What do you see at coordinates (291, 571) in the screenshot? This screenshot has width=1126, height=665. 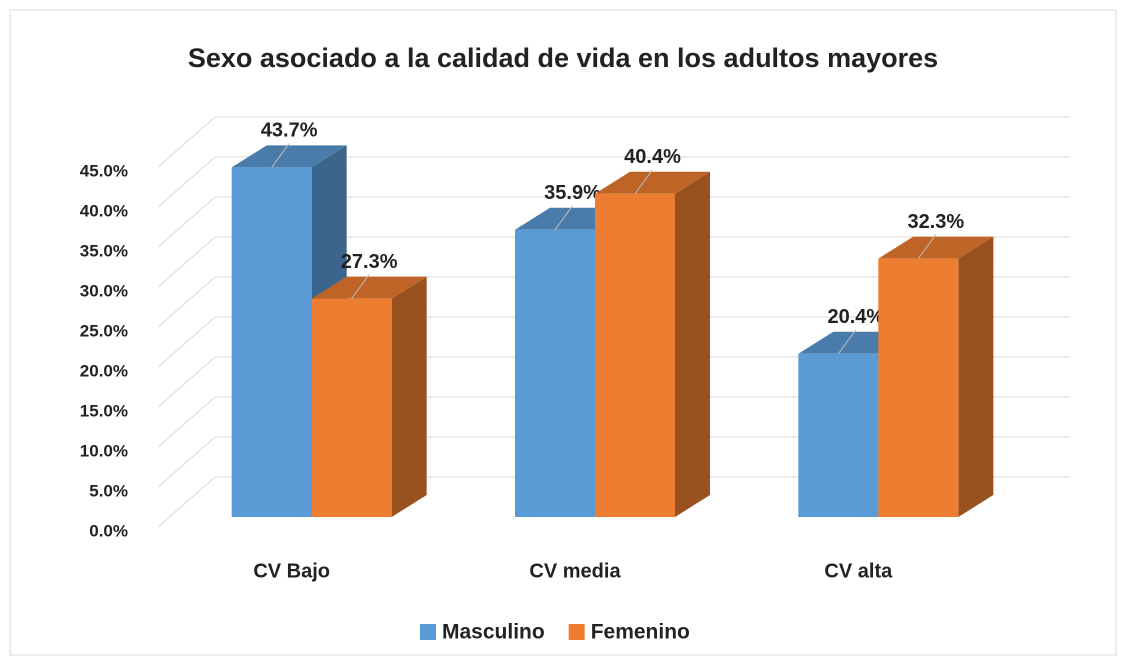 I see `x-tick-label: CV Bajo` at bounding box center [291, 571].